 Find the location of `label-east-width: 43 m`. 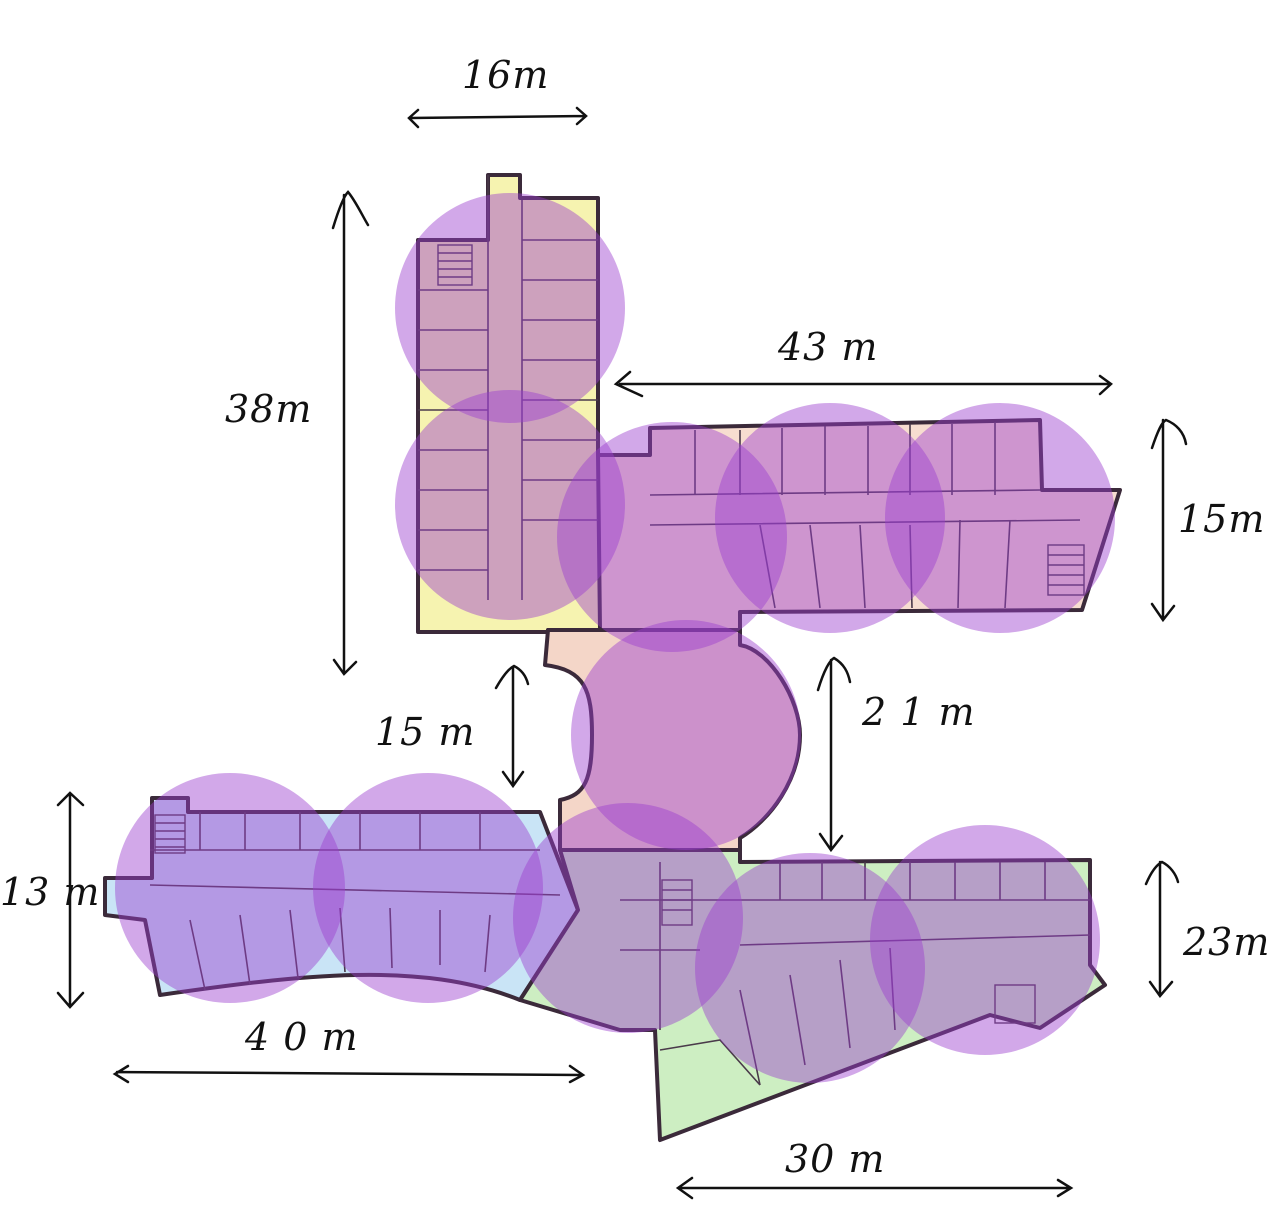

label-east-width: 43 m is located at coordinates (827, 347).